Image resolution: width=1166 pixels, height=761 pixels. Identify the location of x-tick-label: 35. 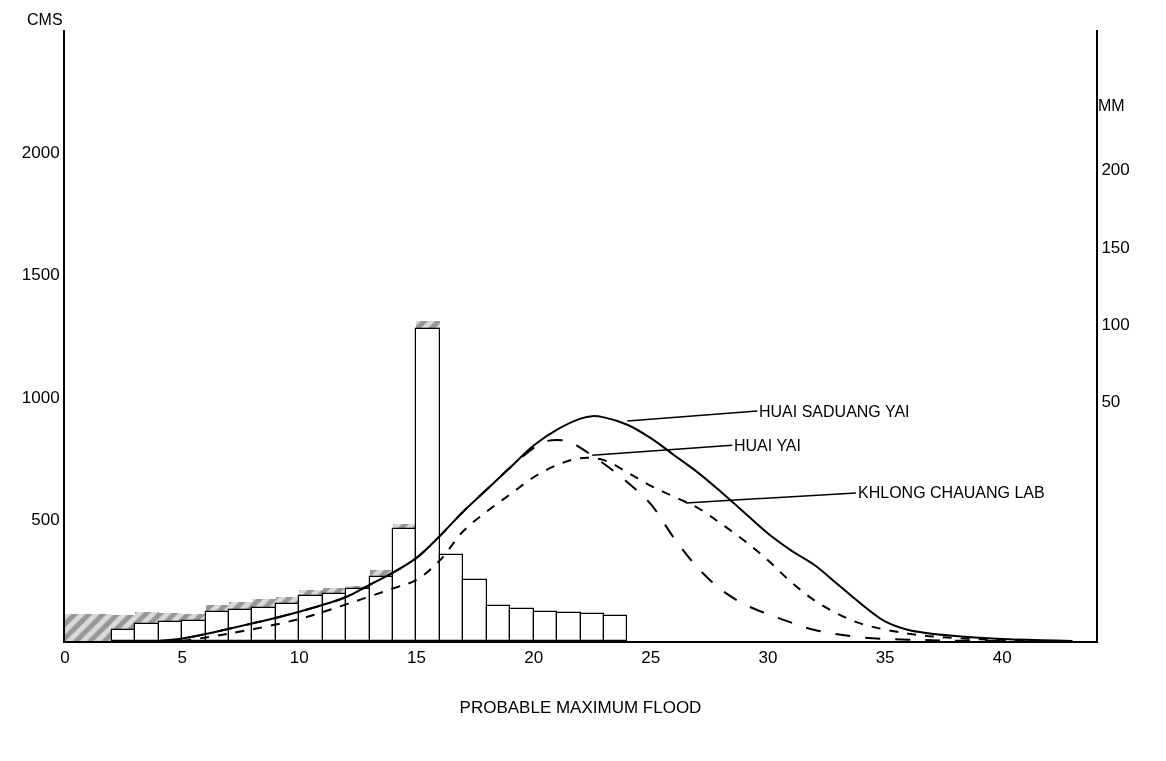
(885, 658).